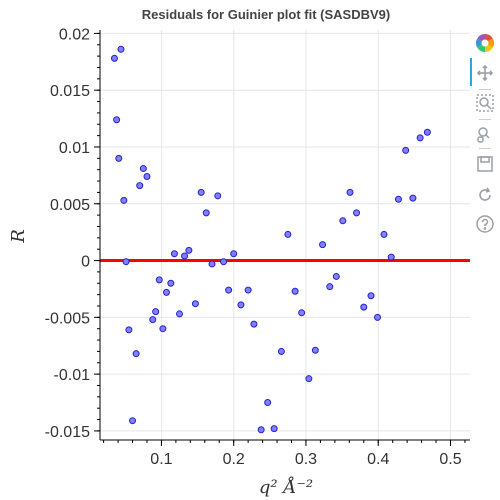 The height and width of the screenshot is (500, 500). What do you see at coordinates (70, 91) in the screenshot?
I see `y-tick-label: 0.015` at bounding box center [70, 91].